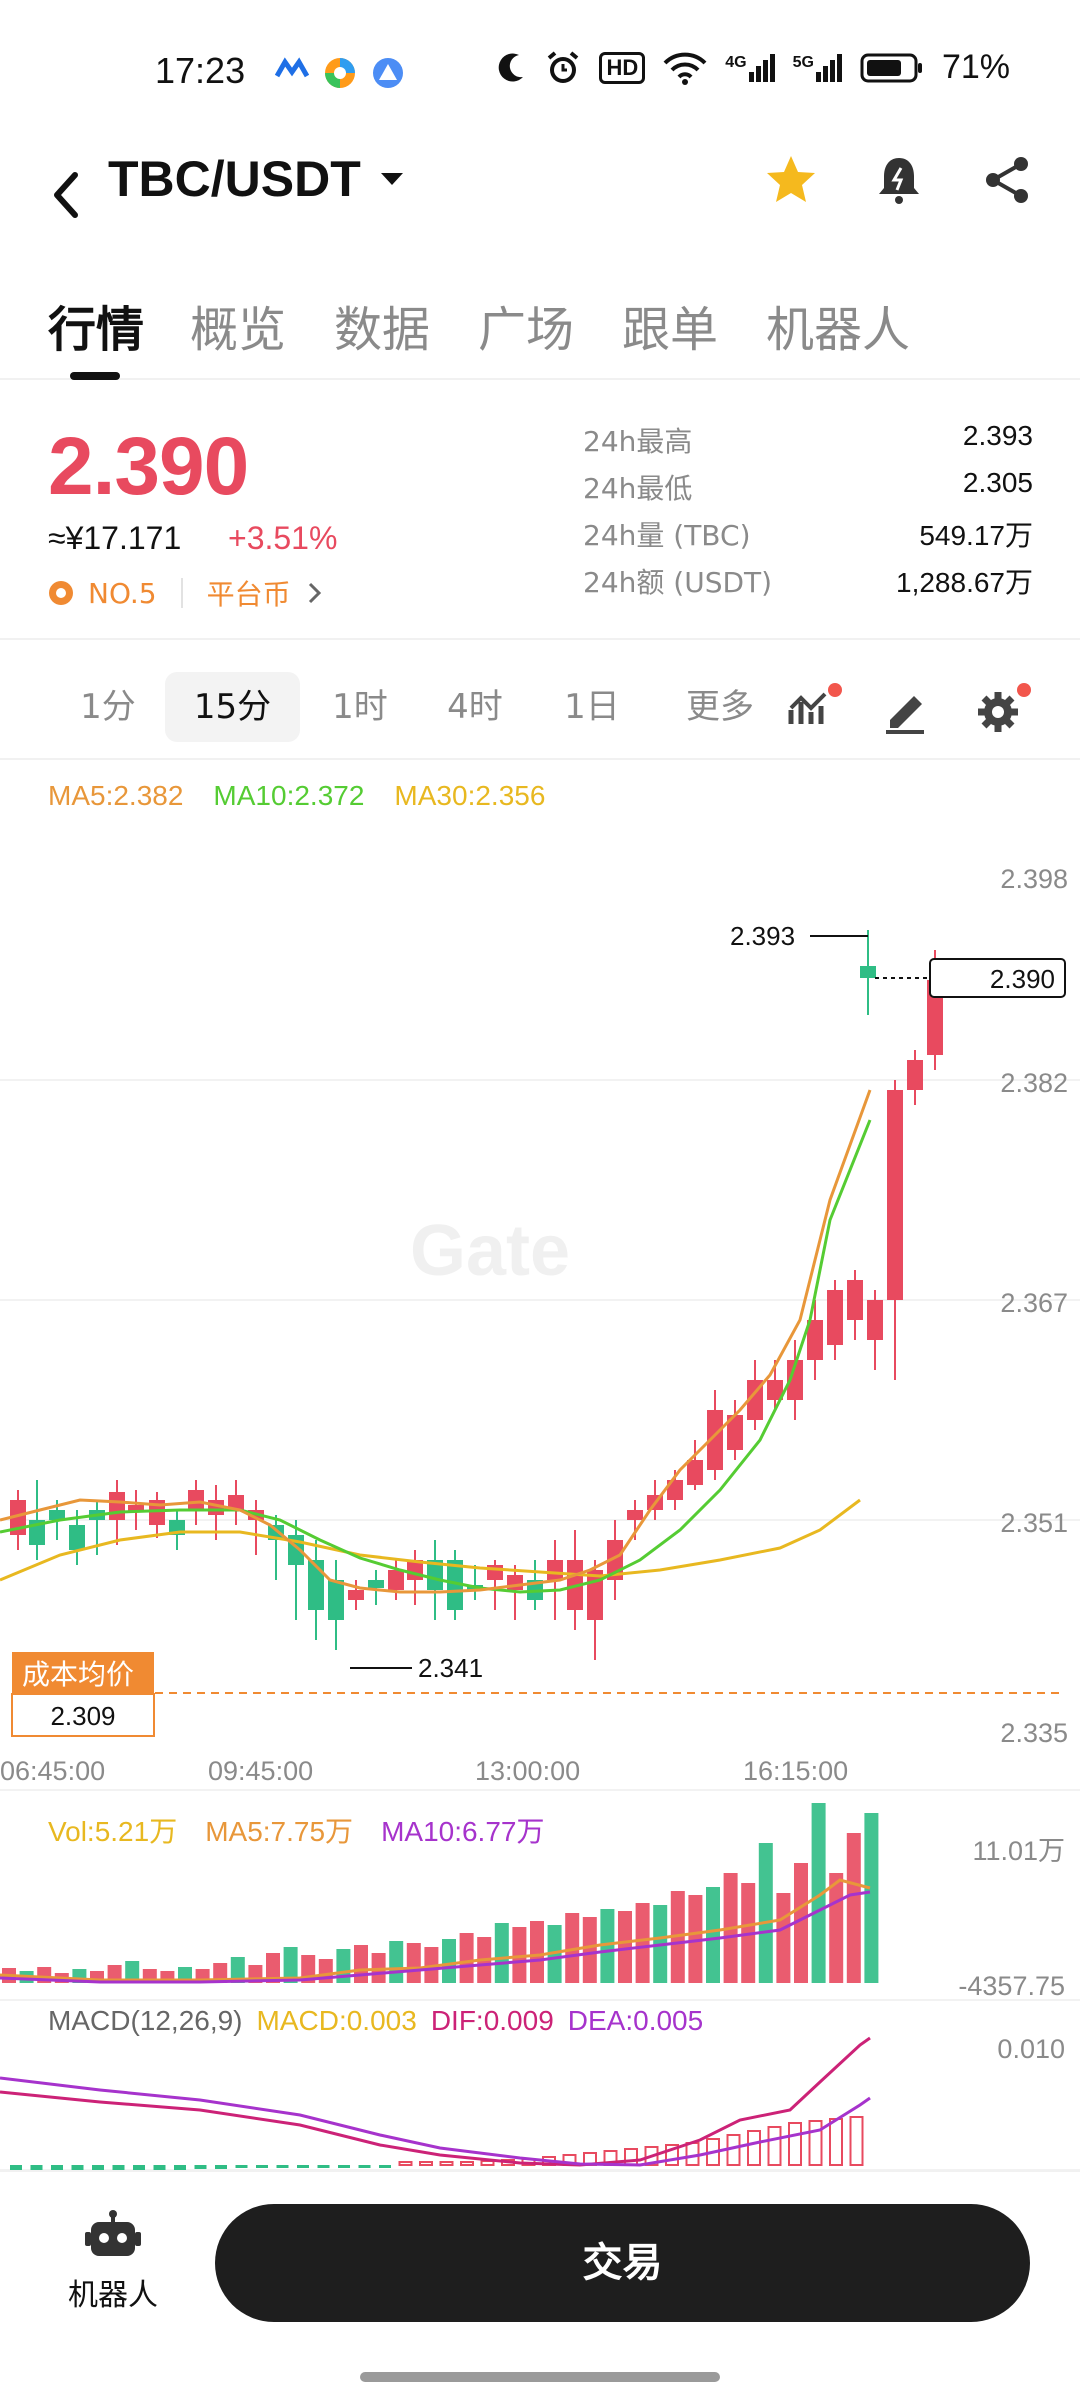  What do you see at coordinates (314, 593) in the screenshot?
I see `chevron-right-icon` at bounding box center [314, 593].